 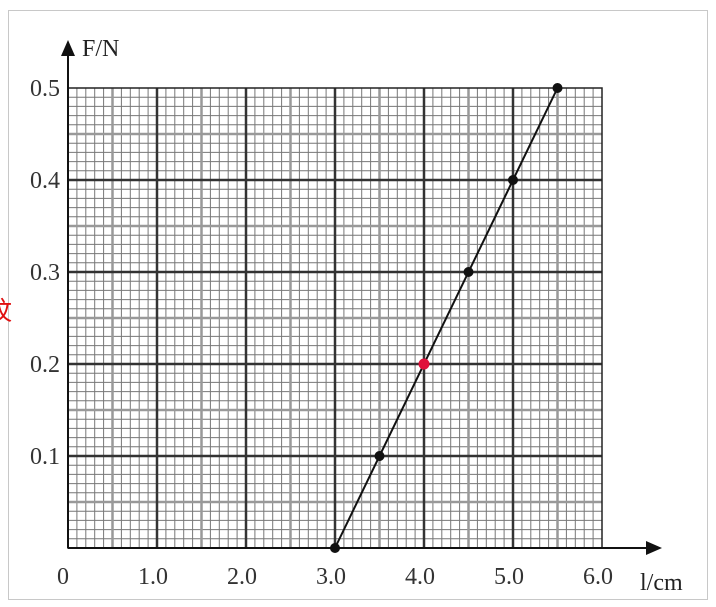 What do you see at coordinates (153, 577) in the screenshot?
I see `x-tick-label: 1.0` at bounding box center [153, 577].